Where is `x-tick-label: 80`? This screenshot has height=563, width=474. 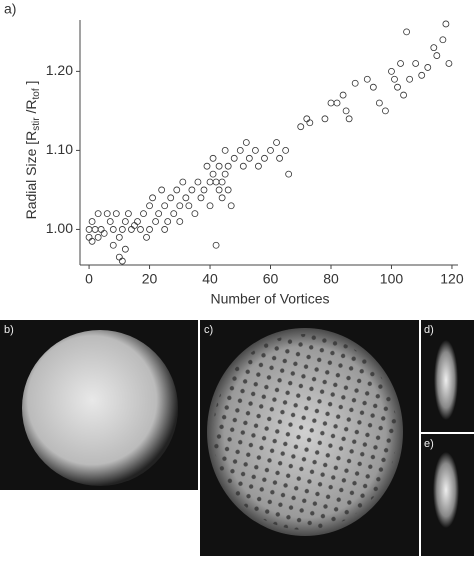 x-tick-label: 80 is located at coordinates (331, 279).